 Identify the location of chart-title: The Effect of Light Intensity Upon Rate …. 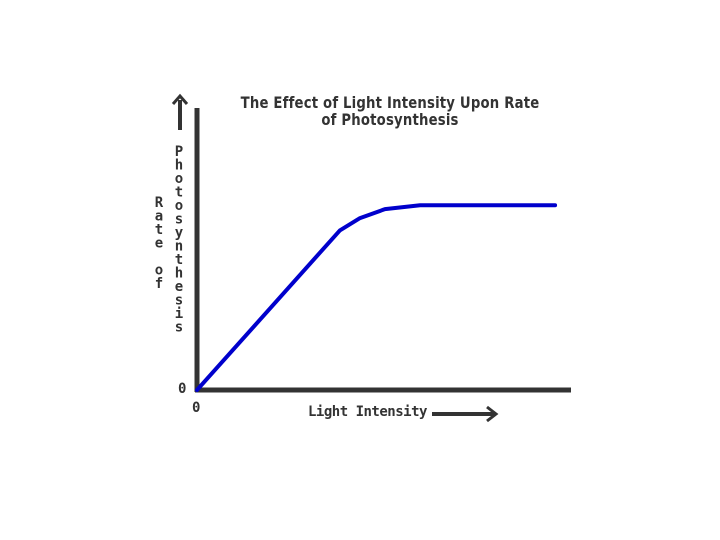
(390, 111).